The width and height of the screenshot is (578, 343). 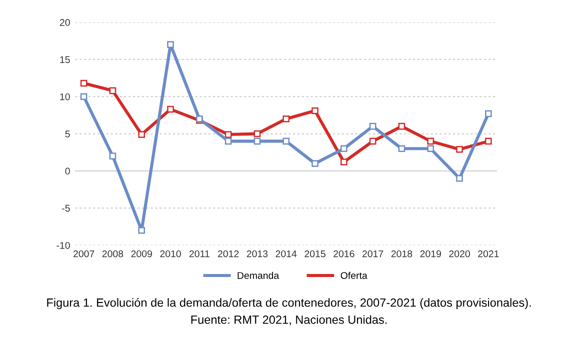 What do you see at coordinates (228, 254) in the screenshot?
I see `x-tick-label: 2012` at bounding box center [228, 254].